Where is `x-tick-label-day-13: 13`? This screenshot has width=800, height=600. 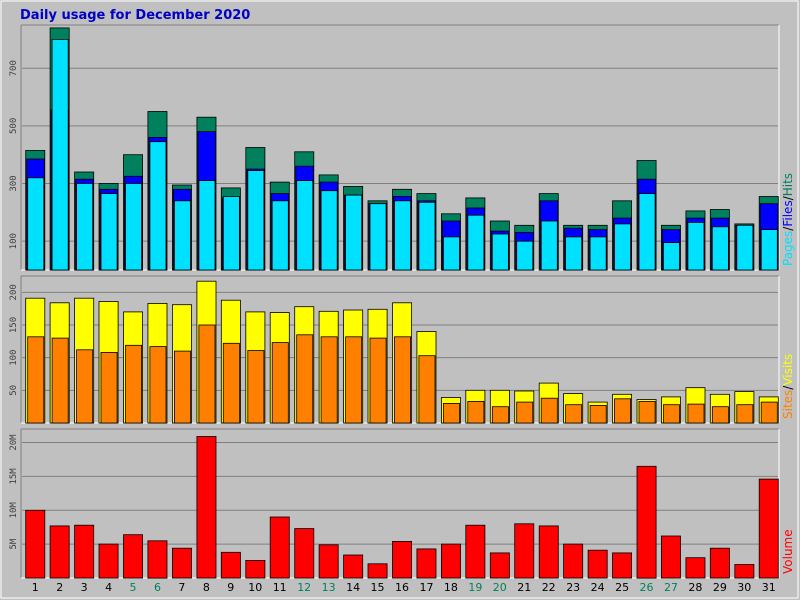 x-tick-label-day-13: 13 is located at coordinates (329, 587).